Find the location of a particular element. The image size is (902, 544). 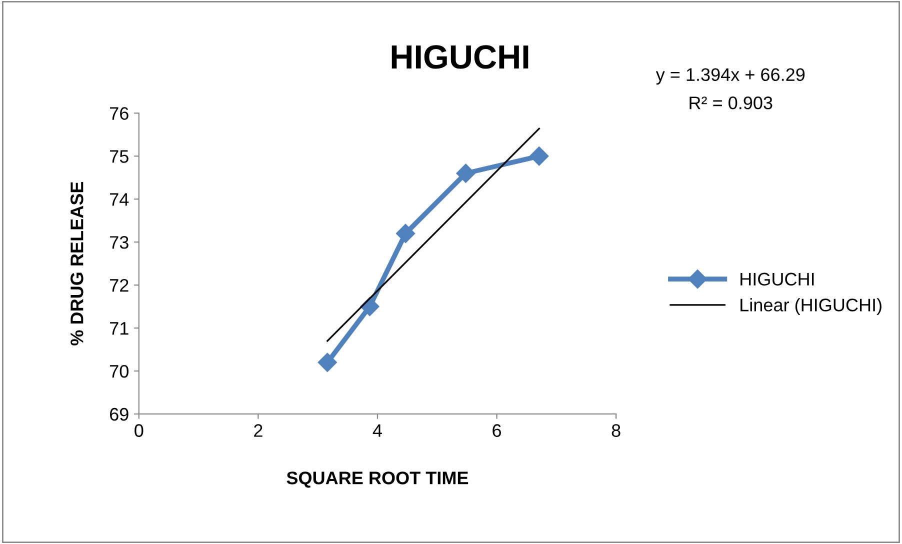

y-tick-label: 72 is located at coordinates (119, 285).